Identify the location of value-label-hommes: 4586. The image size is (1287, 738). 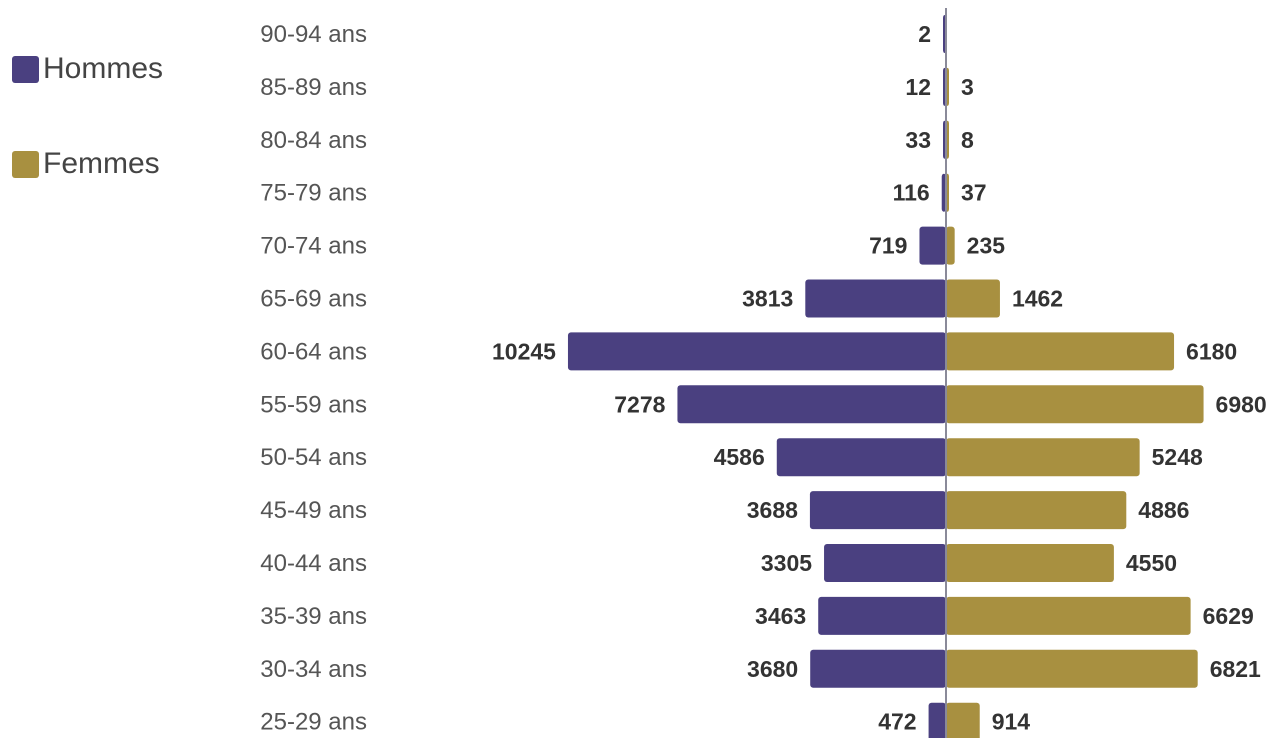
(739, 457).